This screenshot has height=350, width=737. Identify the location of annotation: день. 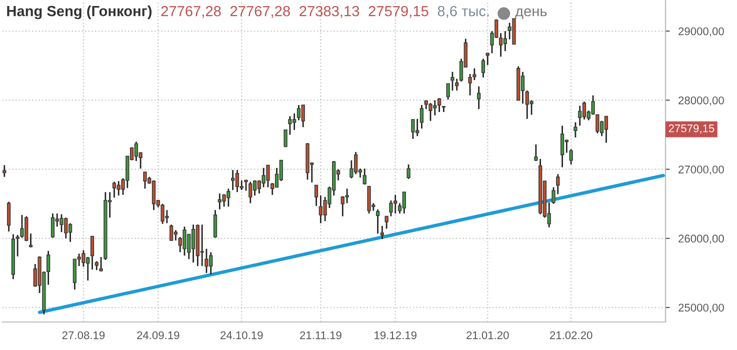
(531, 14).